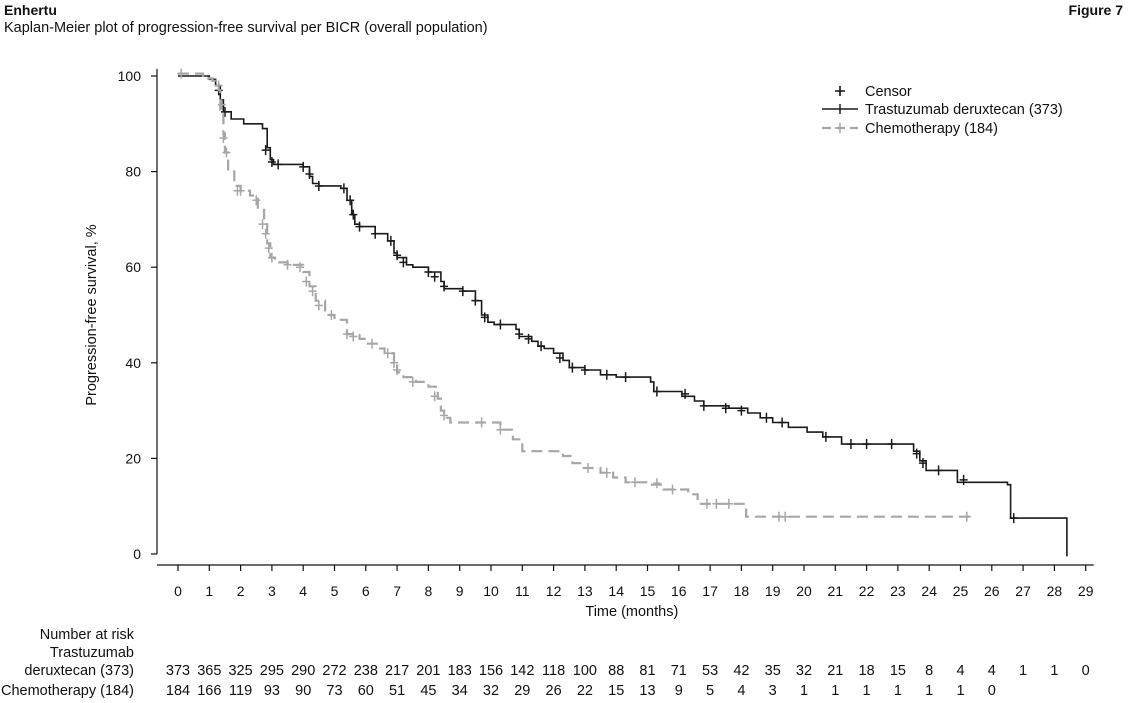 The height and width of the screenshot is (703, 1131). What do you see at coordinates (631, 612) in the screenshot?
I see `x-axis-label: Time (months)` at bounding box center [631, 612].